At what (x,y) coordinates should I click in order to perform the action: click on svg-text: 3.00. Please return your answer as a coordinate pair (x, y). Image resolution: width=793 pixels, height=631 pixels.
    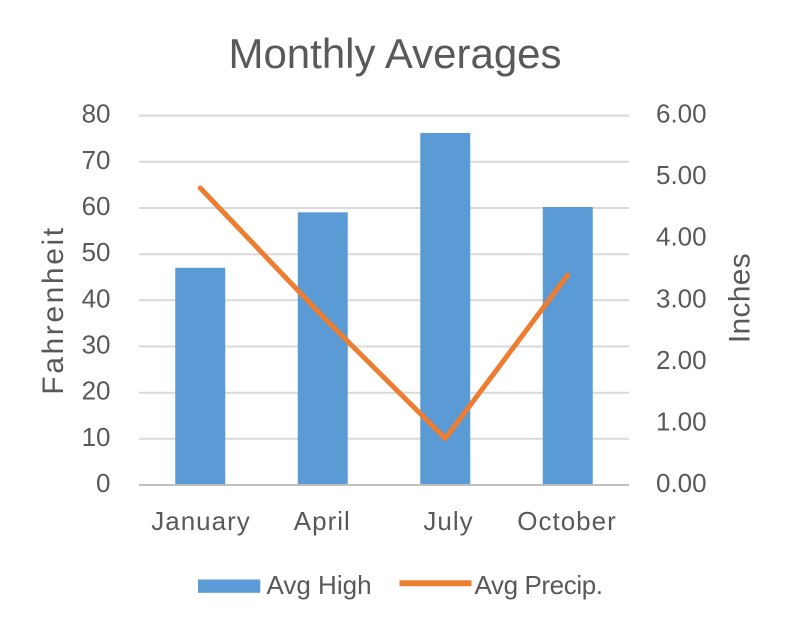
    Looking at the image, I should click on (681, 298).